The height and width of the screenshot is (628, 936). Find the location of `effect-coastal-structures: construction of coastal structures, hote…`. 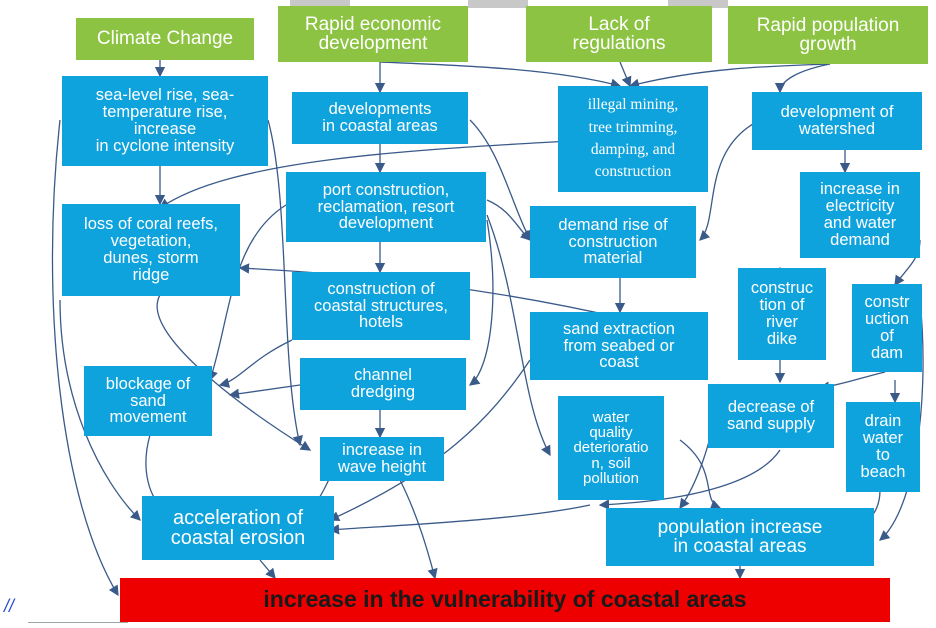

effect-coastal-structures: construction of coastal structures, hote… is located at coordinates (381, 306).